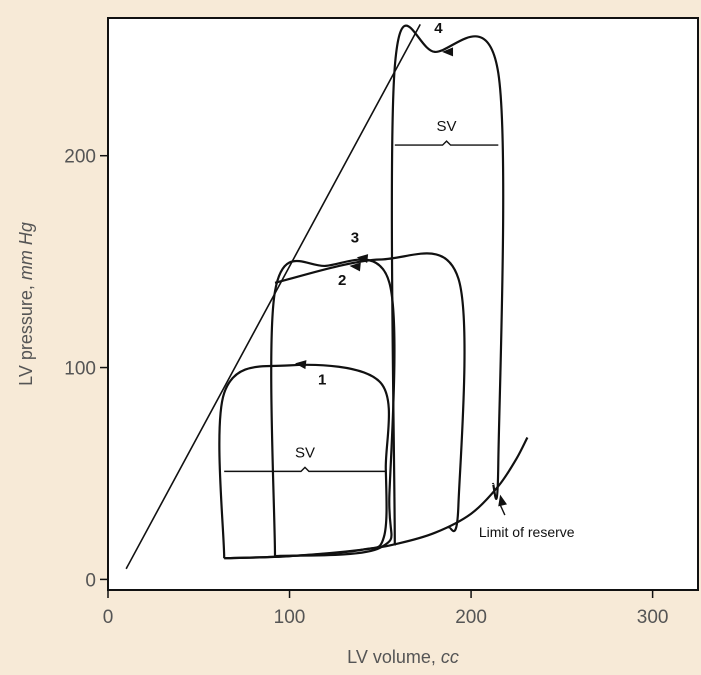 Image resolution: width=701 pixels, height=675 pixels. Describe the element at coordinates (376, 498) in the screenshot. I see `end-diastolic-curve` at that location.